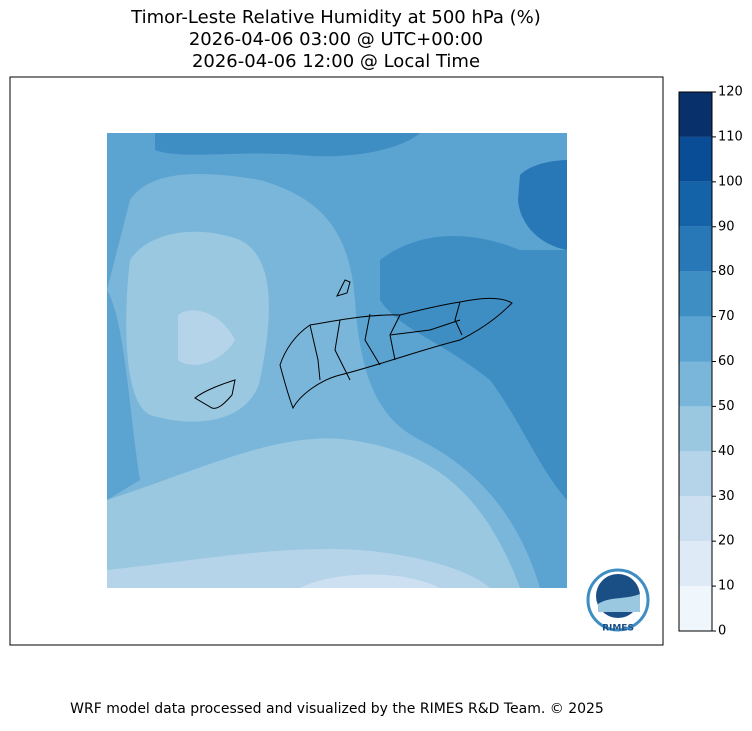 This screenshot has height=731, width=752. Describe the element at coordinates (726, 541) in the screenshot. I see `colorbar-tick-label: 20` at that location.